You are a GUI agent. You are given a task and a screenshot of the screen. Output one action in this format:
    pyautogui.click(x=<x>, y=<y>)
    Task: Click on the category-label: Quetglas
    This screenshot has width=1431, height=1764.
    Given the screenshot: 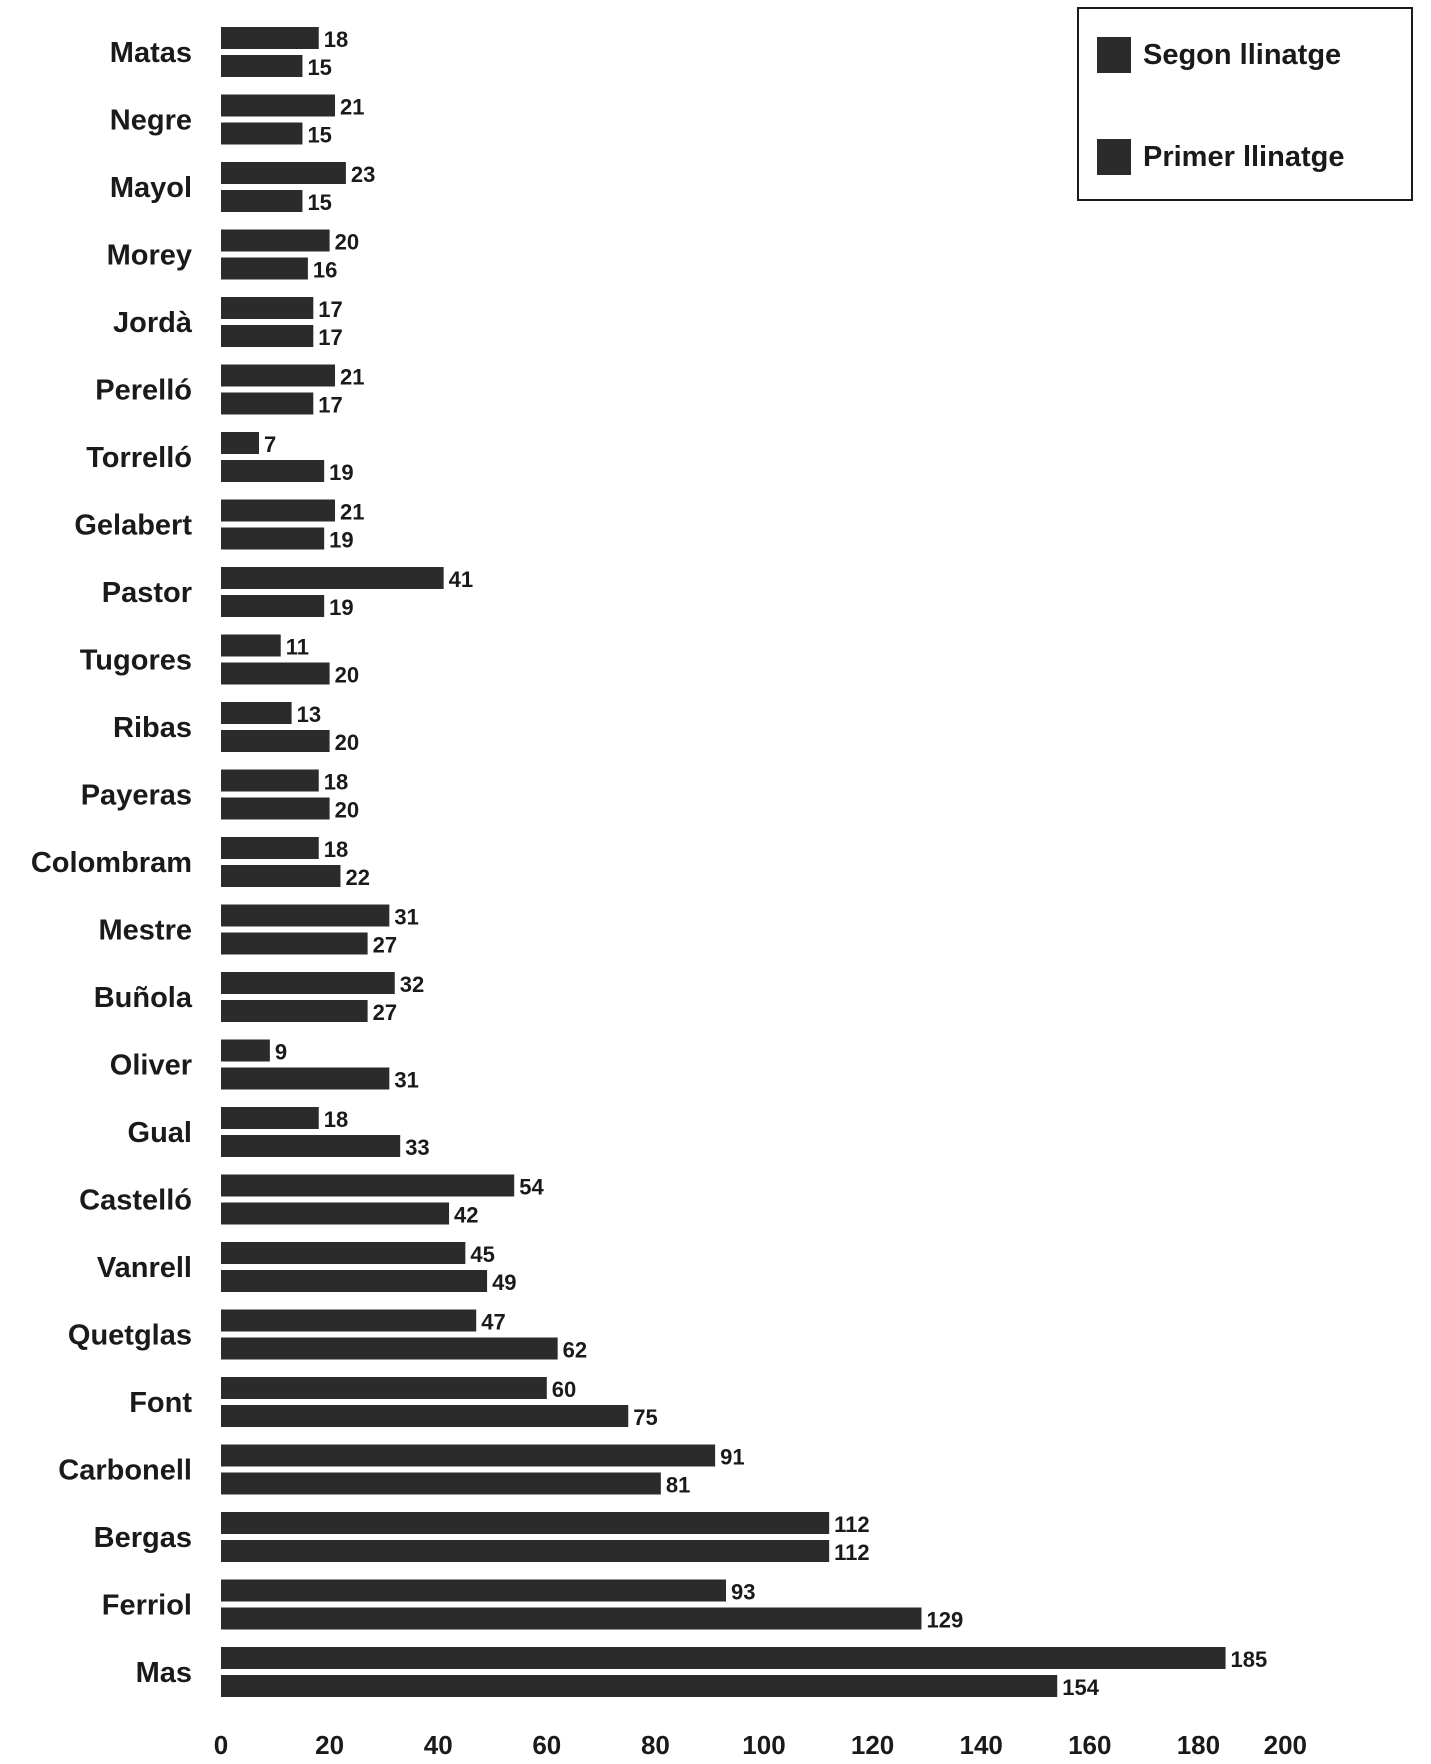 What is the action you would take?
    pyautogui.click(x=130, y=1336)
    